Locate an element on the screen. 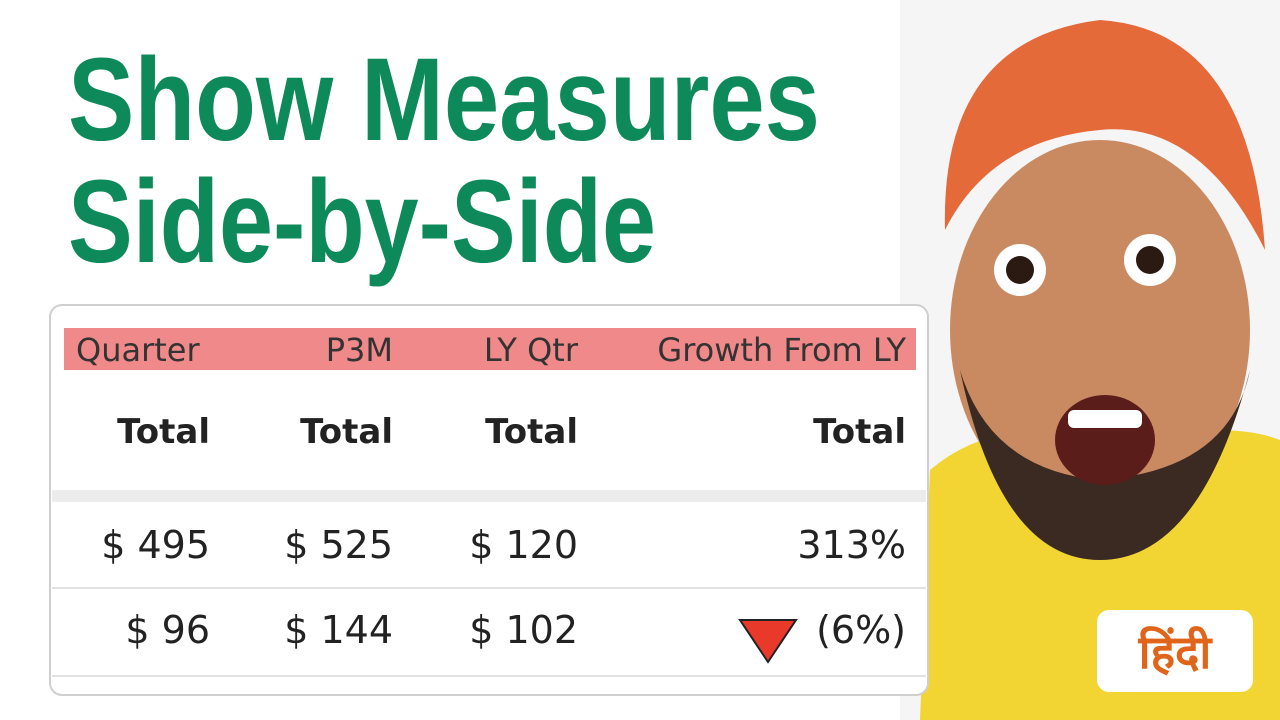 This screenshot has width=1280, height=720. cell: $ 120 is located at coordinates (523, 545).